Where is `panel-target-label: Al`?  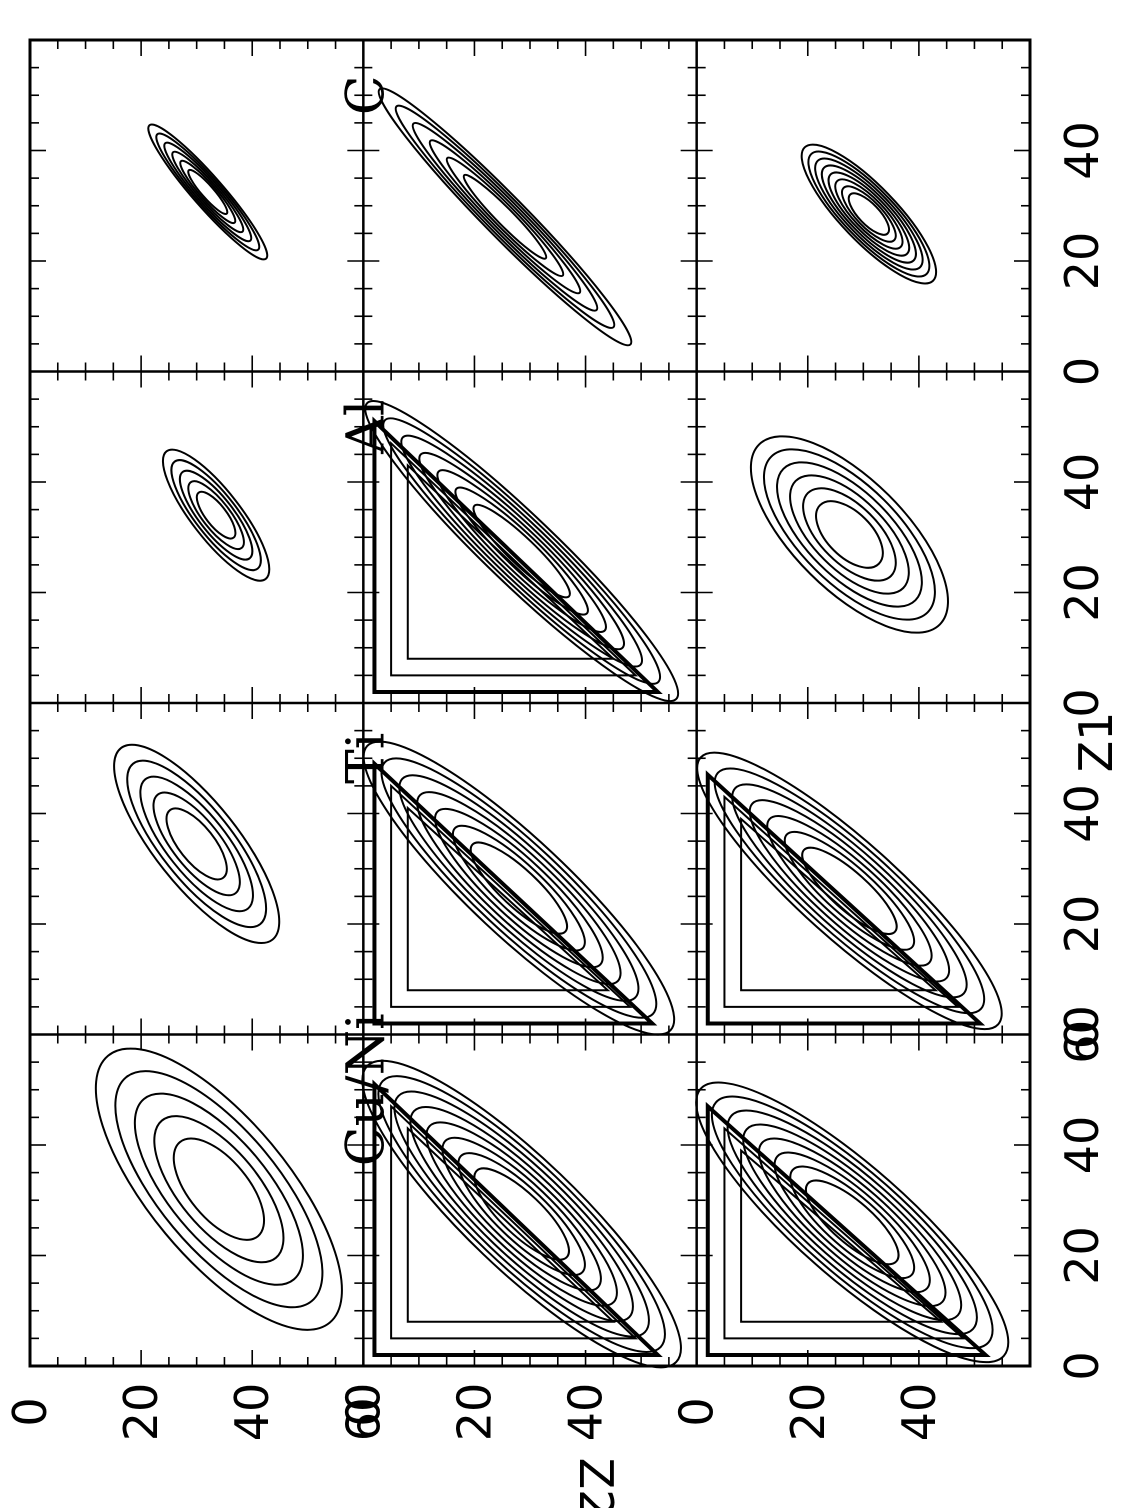
panel-target-label: Al is located at coordinates (367, 427).